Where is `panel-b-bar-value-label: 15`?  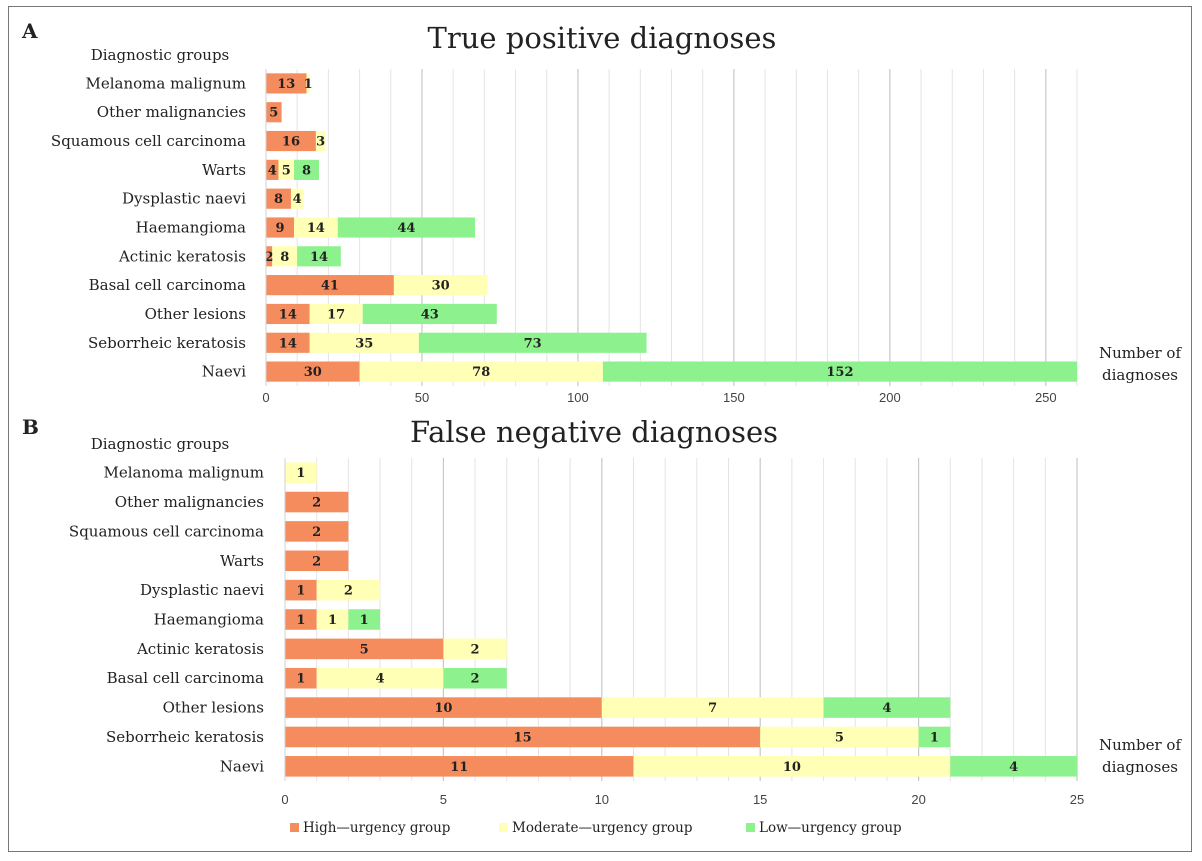
panel-b-bar-value-label: 15 is located at coordinates (523, 737).